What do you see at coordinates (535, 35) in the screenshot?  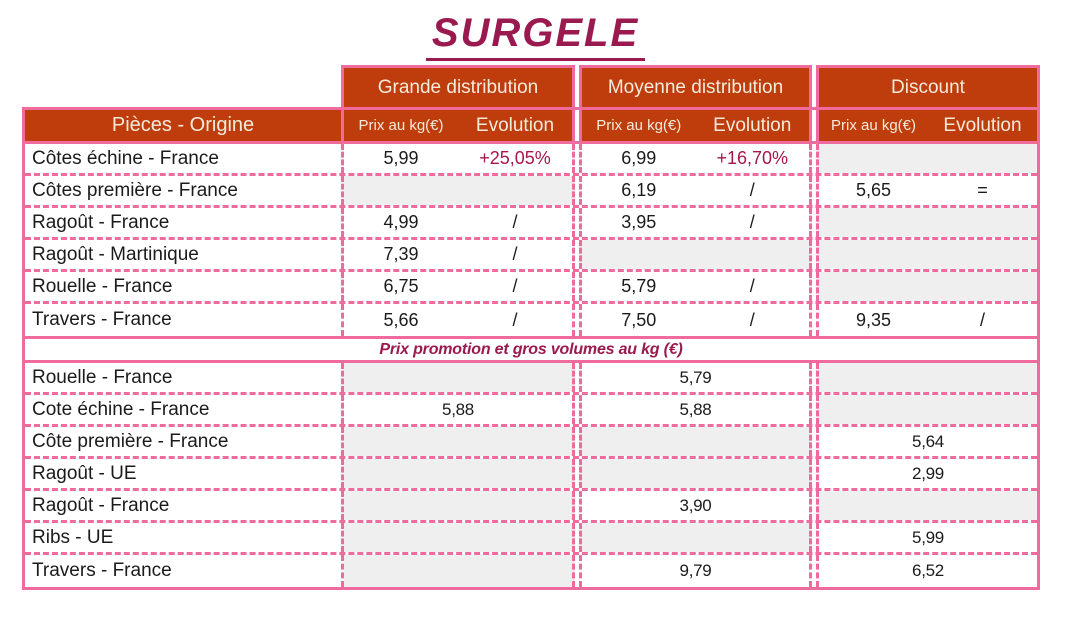 I see `page-title: SURGELE` at bounding box center [535, 35].